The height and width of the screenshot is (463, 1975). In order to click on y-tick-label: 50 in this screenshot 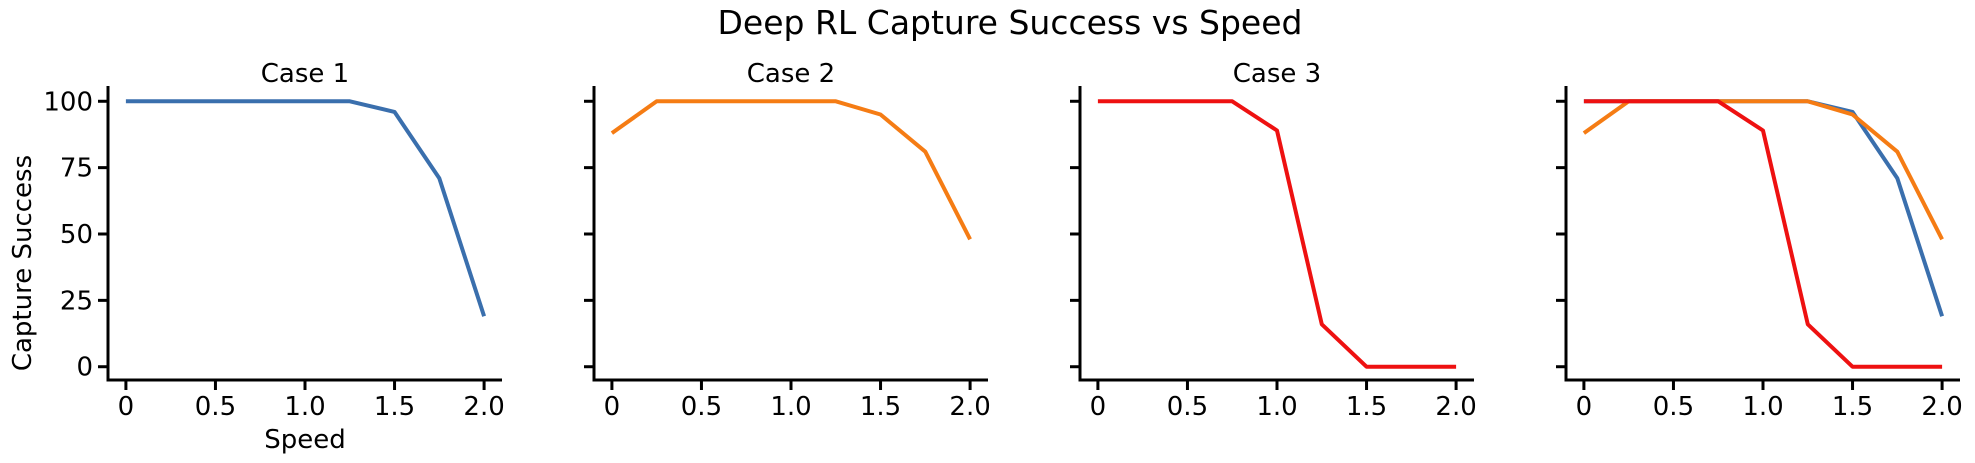, I will do `click(76, 235)`.